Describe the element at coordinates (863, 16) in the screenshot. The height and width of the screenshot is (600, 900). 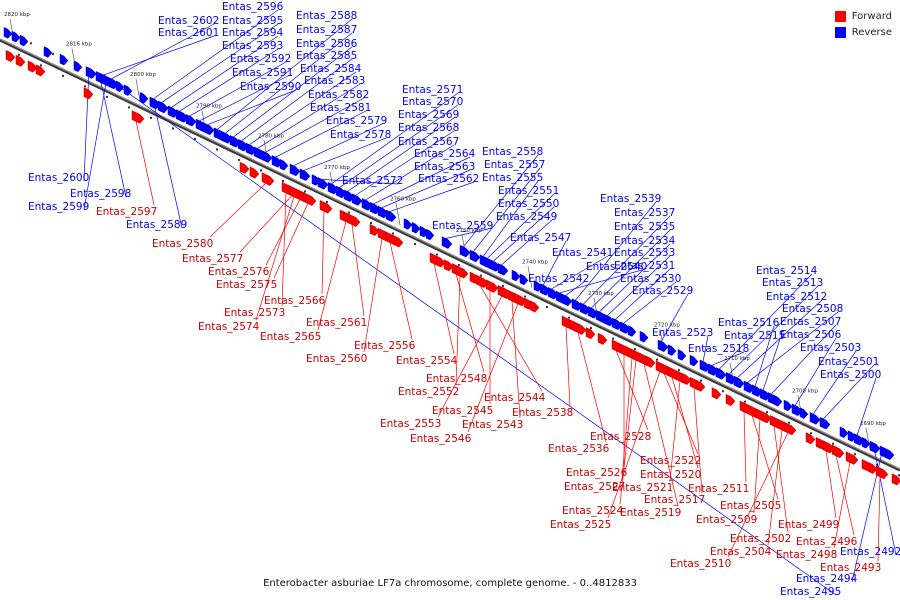
I see `legend-forward: Forward` at that location.